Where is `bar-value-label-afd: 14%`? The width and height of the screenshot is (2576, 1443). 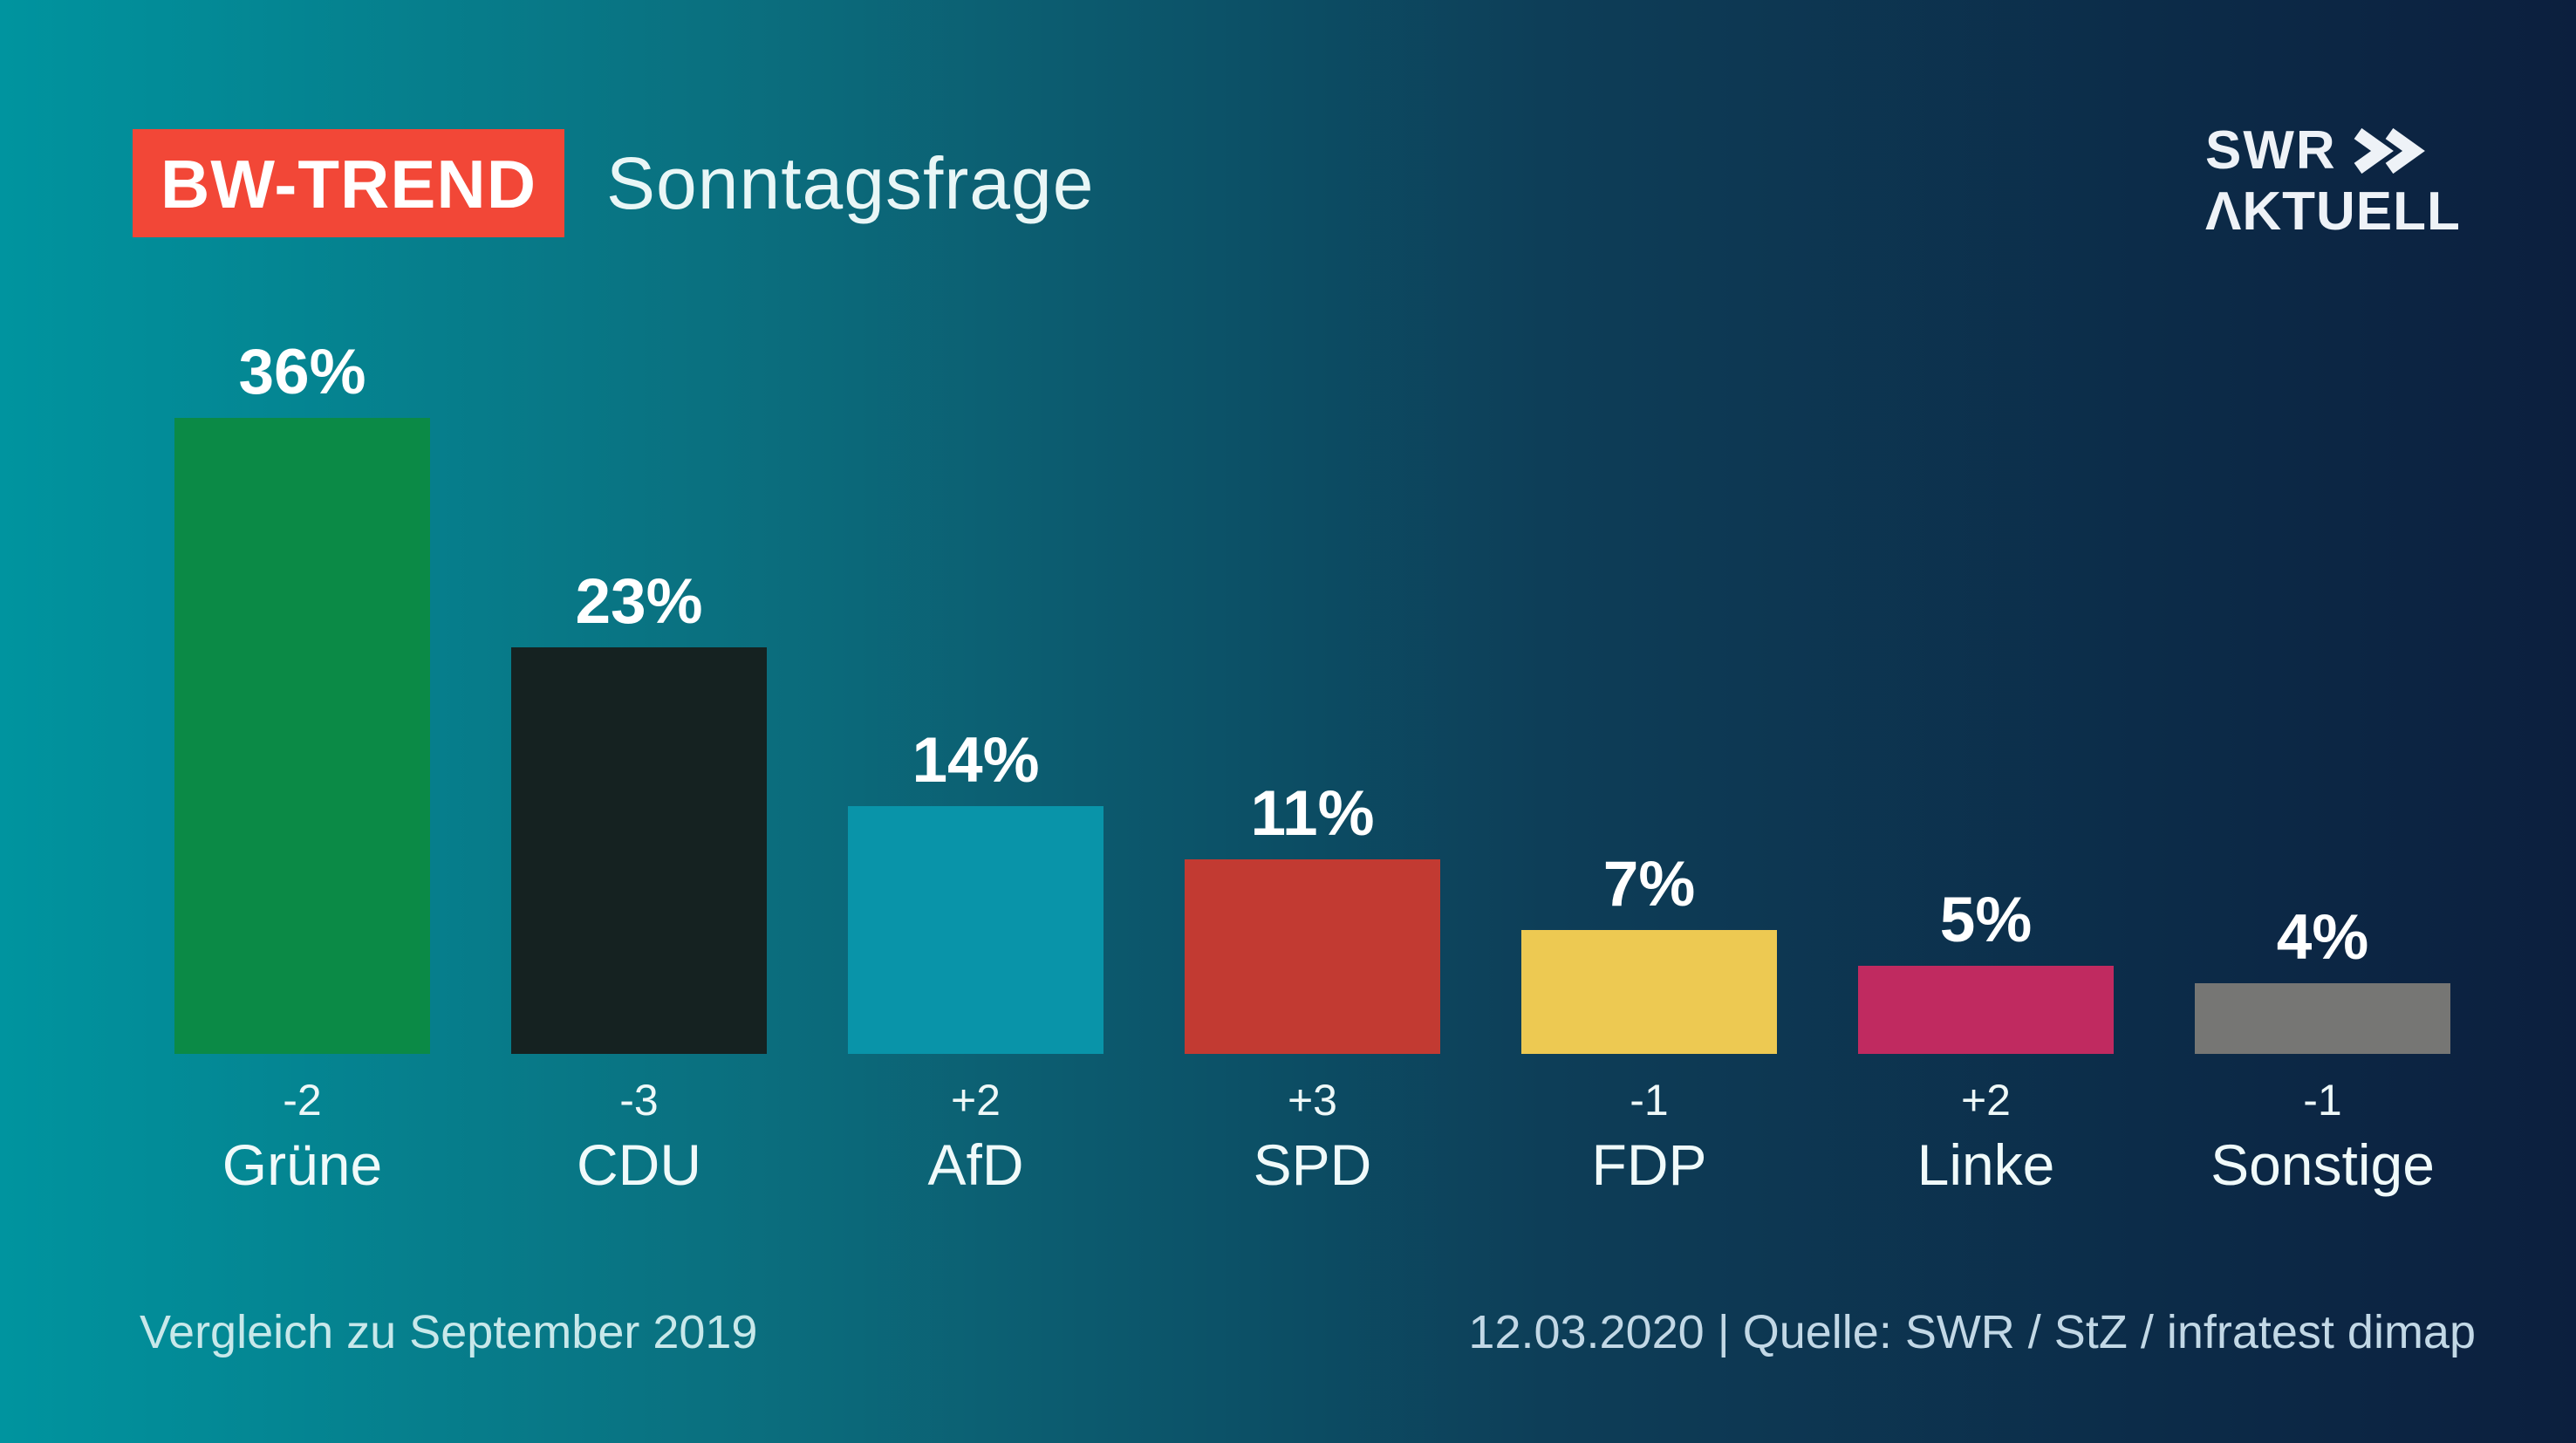
bar-value-label-afd: 14% is located at coordinates (976, 760).